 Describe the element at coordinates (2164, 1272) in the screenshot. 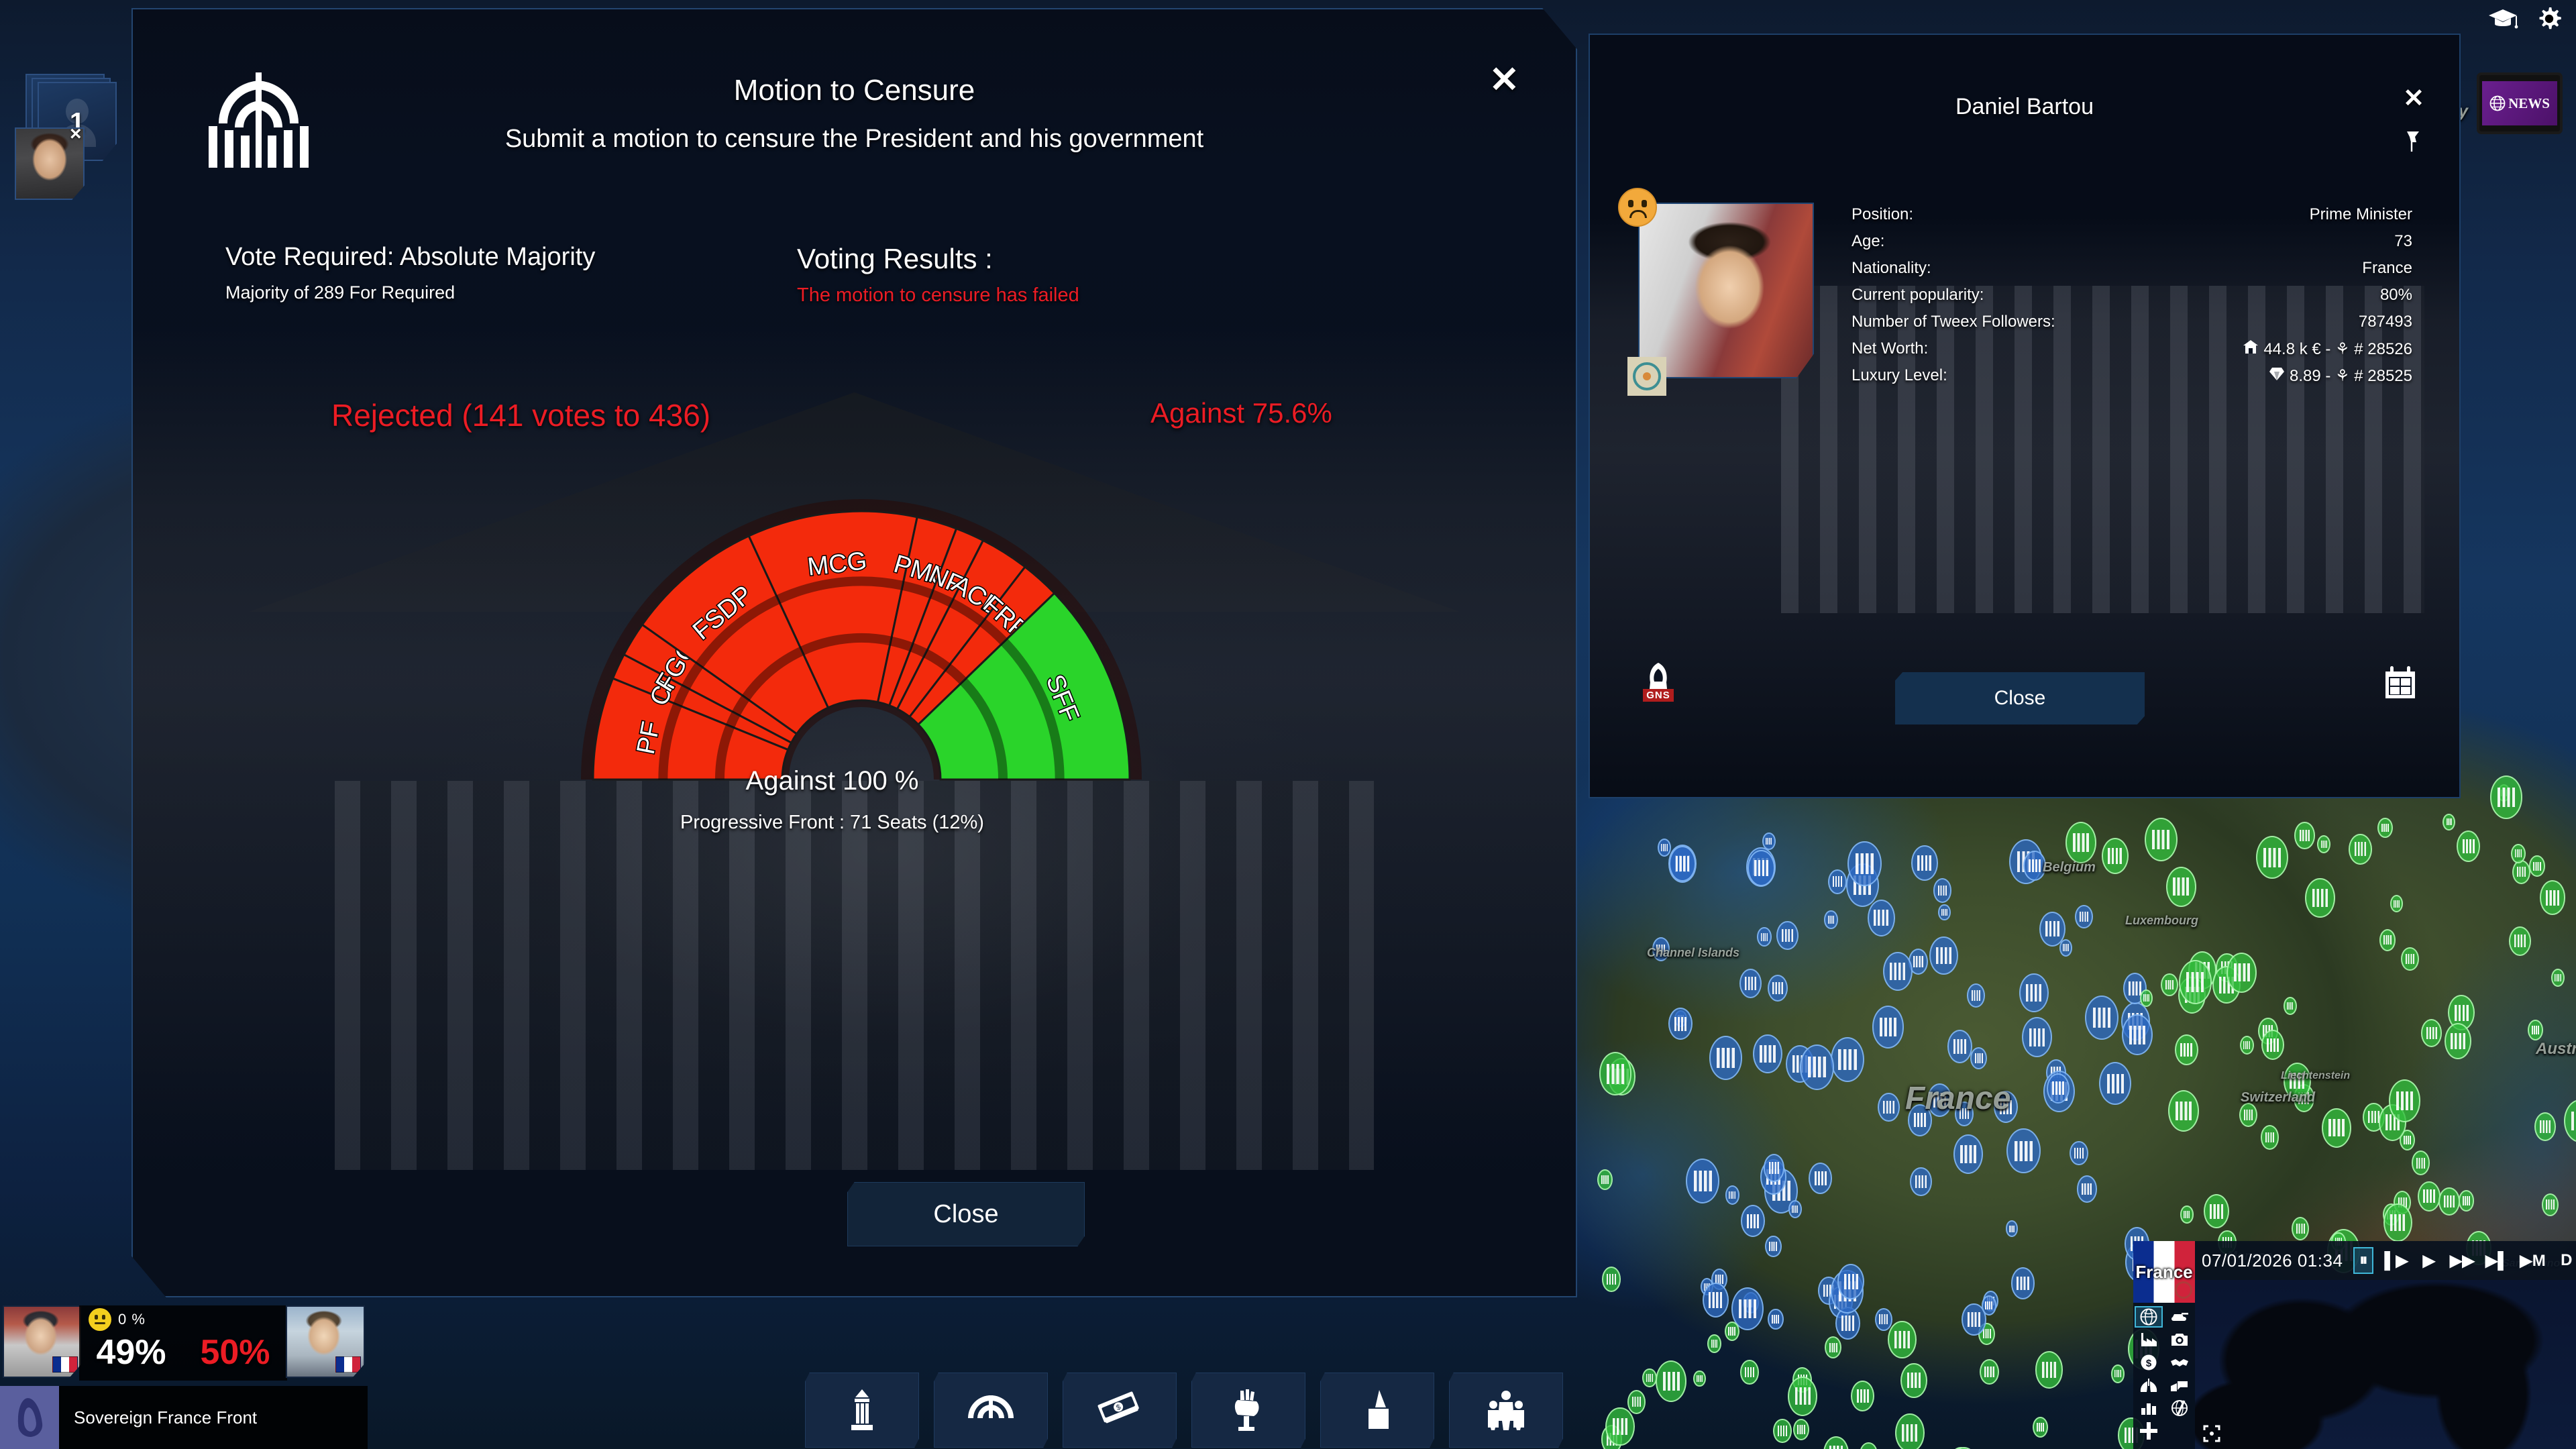

I see `country-flag-block: France` at that location.